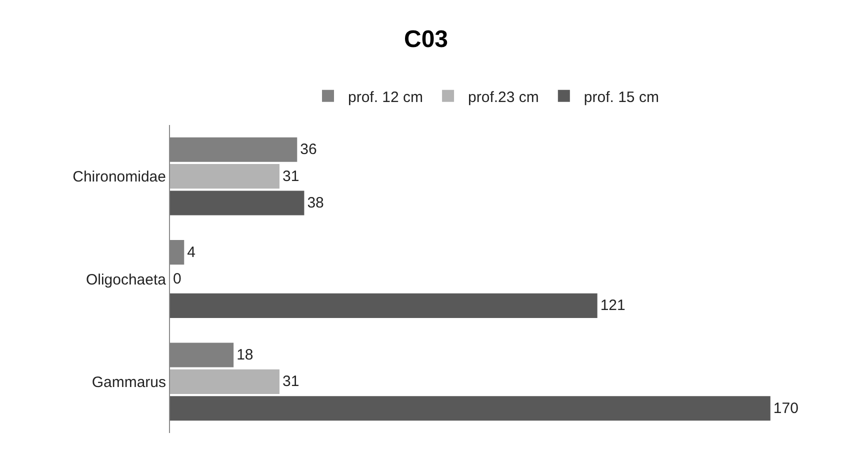  I want to click on y-tick-label: Gammarus, so click(129, 382).